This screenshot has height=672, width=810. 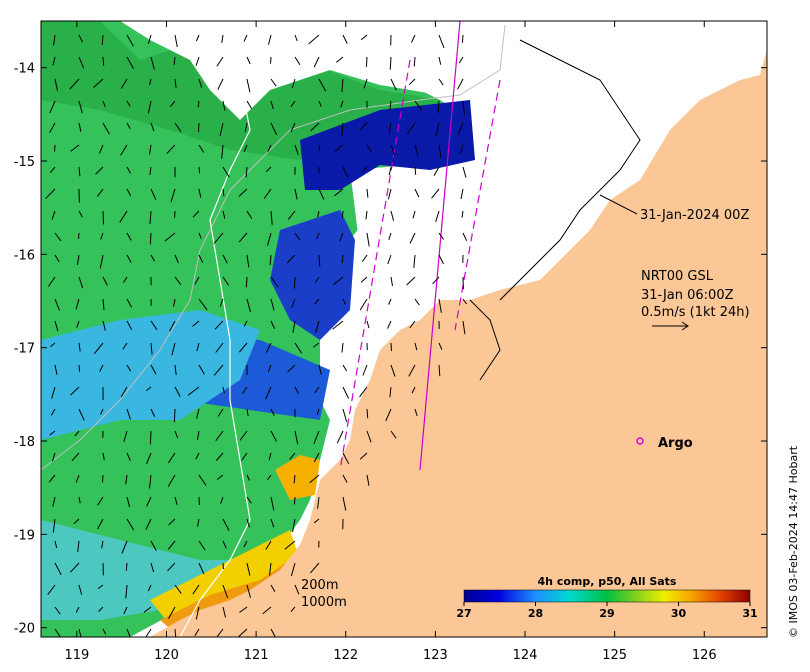 What do you see at coordinates (420, 246) in the screenshot?
I see `altimetry-swaths` at bounding box center [420, 246].